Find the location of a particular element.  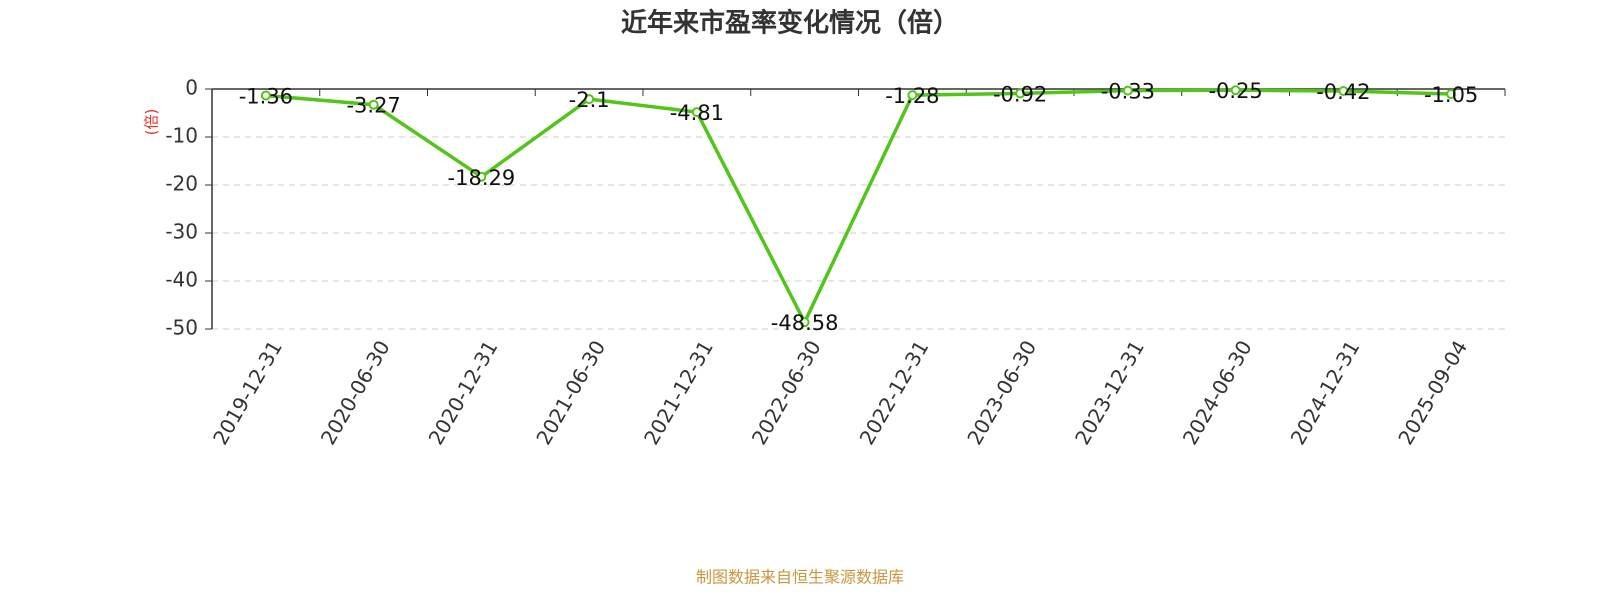

data-label: -48.58 is located at coordinates (805, 323).